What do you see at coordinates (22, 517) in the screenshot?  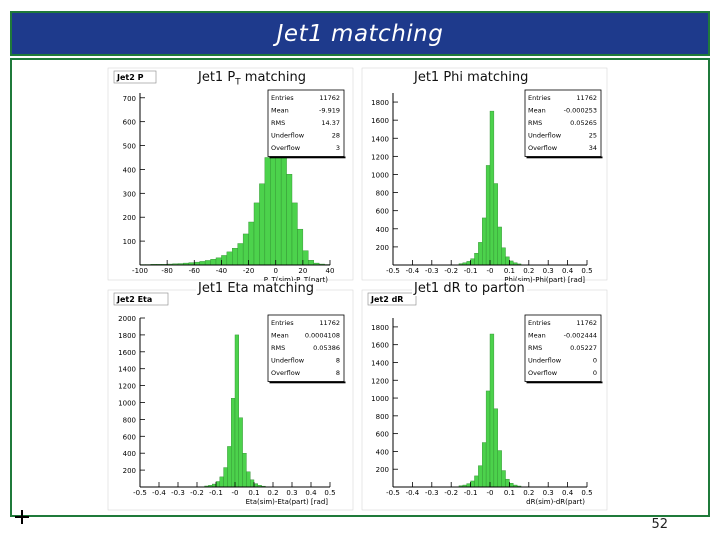 I see `corner-cross-mark` at bounding box center [22, 517].